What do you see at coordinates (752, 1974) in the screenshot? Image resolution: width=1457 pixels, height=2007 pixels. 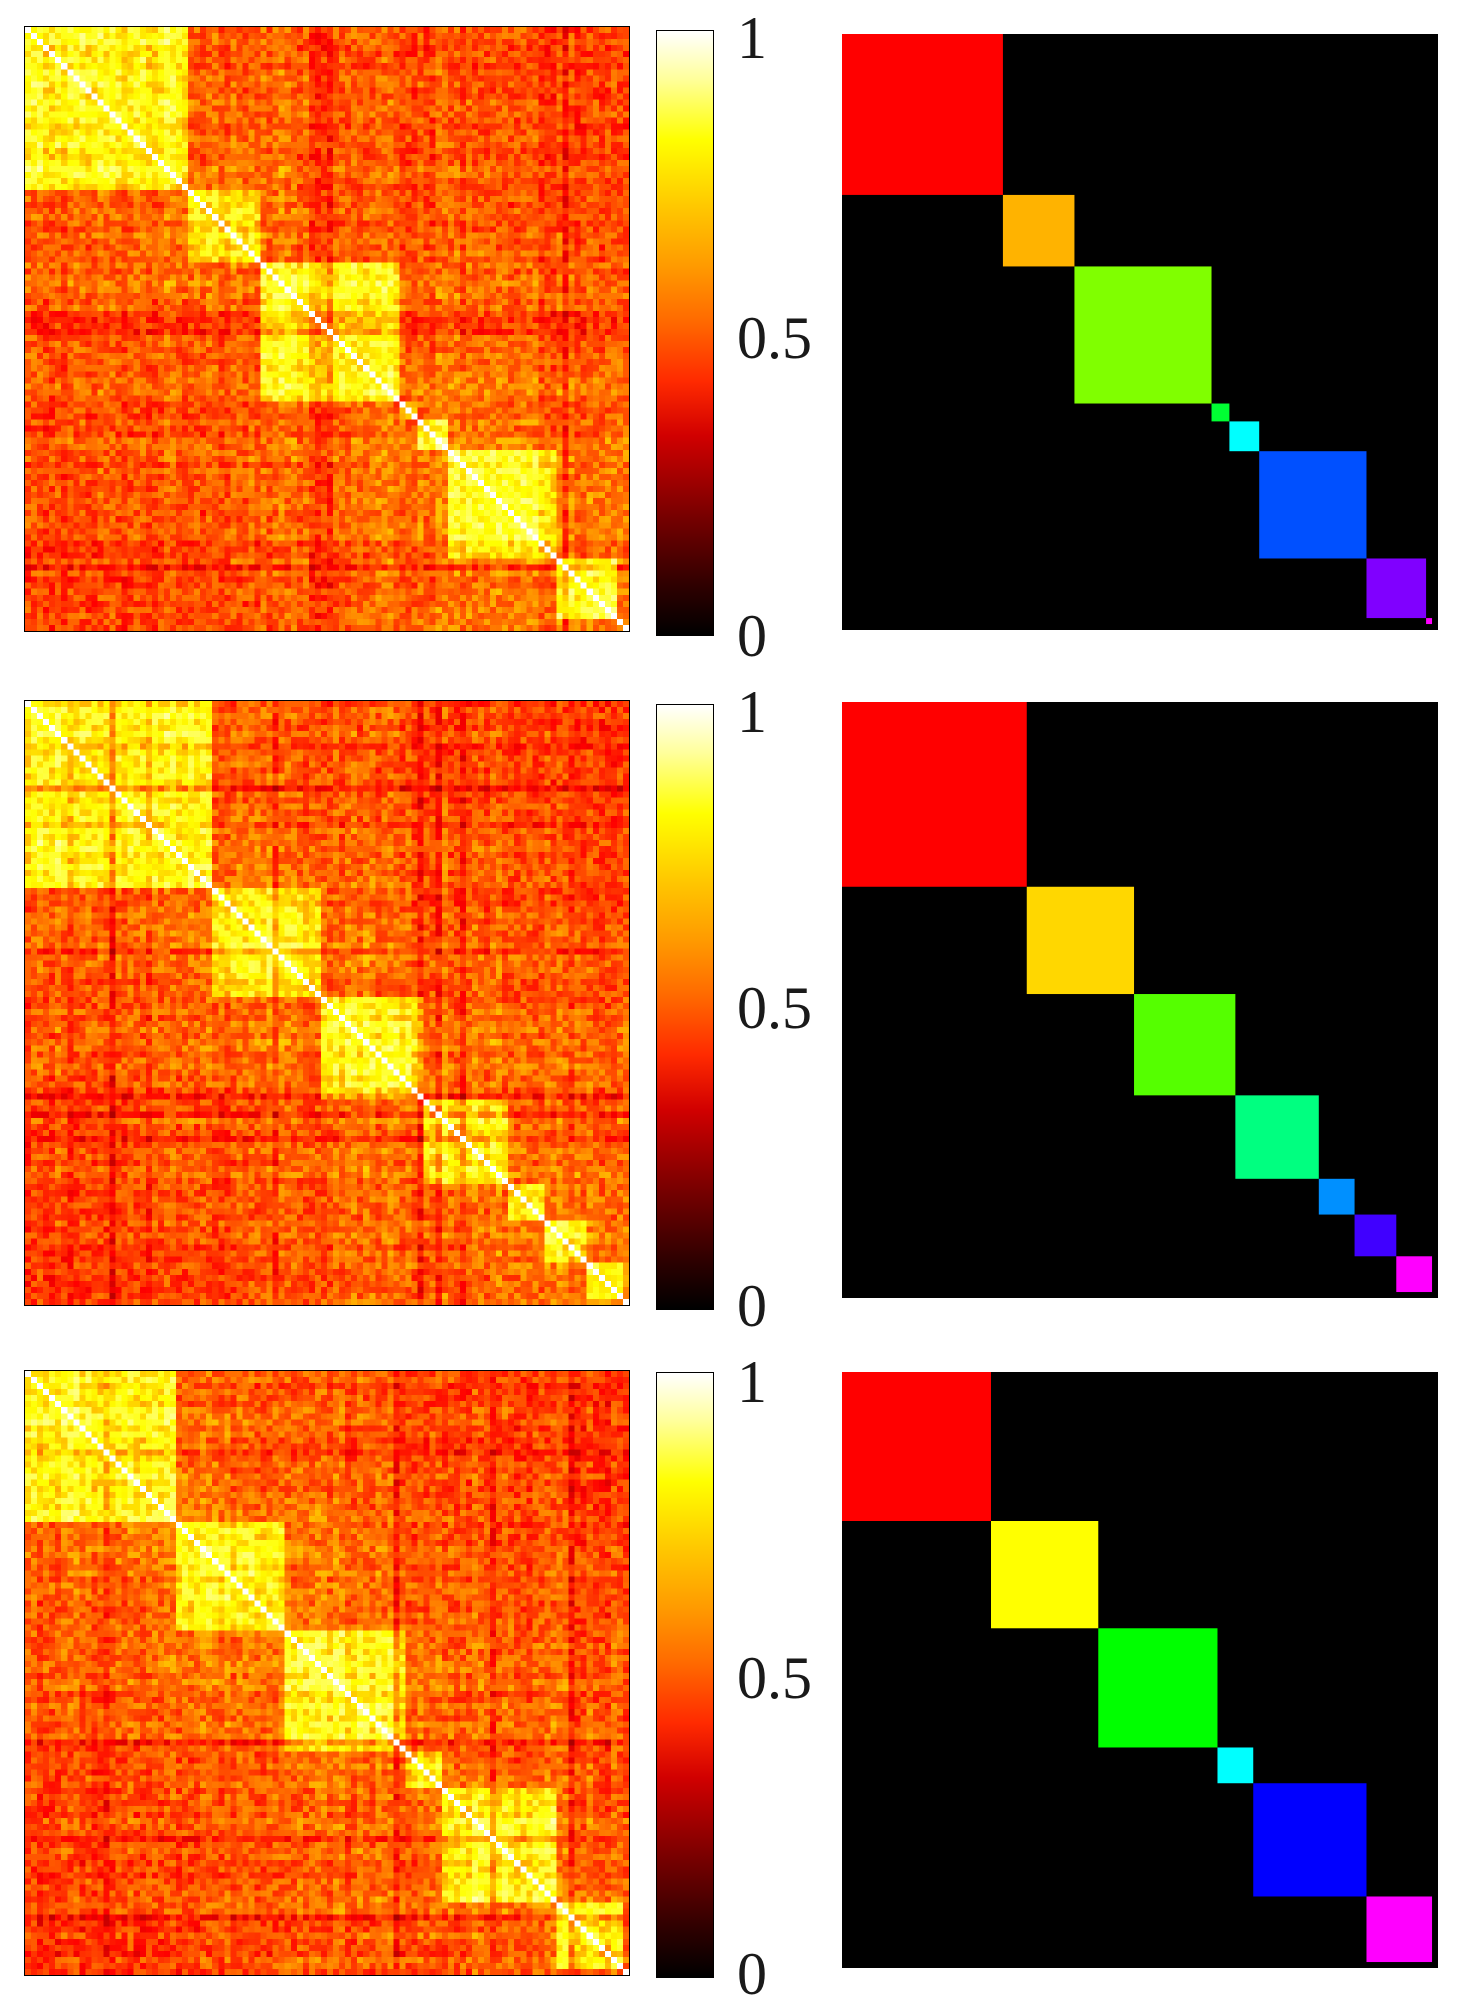 I see `colorbar-3-tick-min: 0` at bounding box center [752, 1974].